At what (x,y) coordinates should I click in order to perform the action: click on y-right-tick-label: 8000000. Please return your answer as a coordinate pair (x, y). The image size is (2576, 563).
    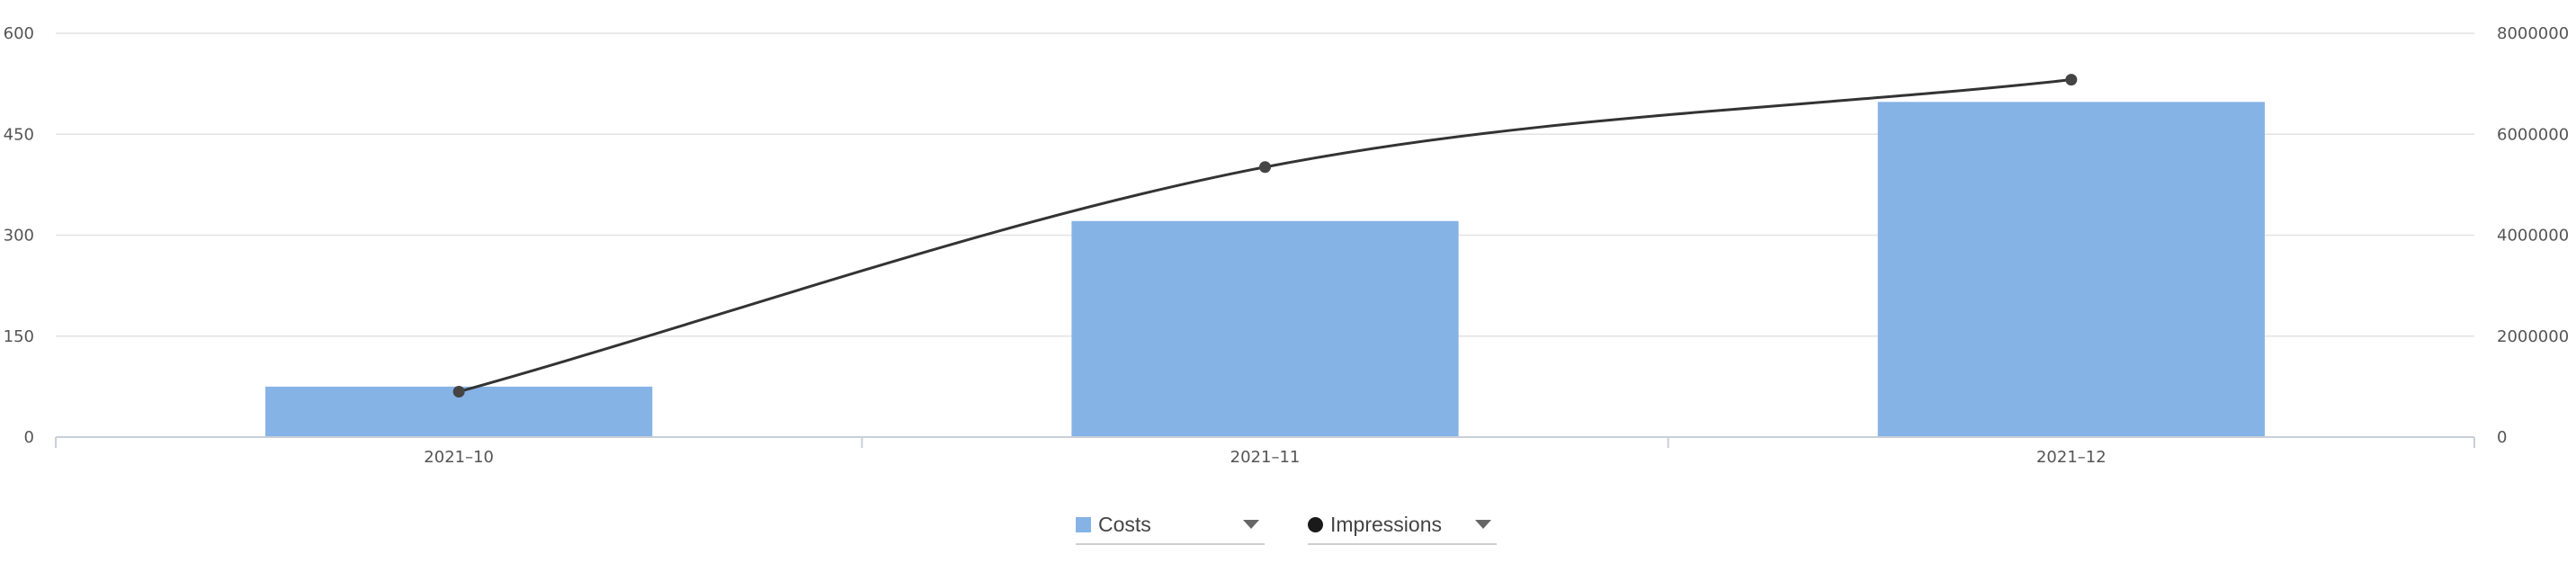
    Looking at the image, I should click on (2533, 33).